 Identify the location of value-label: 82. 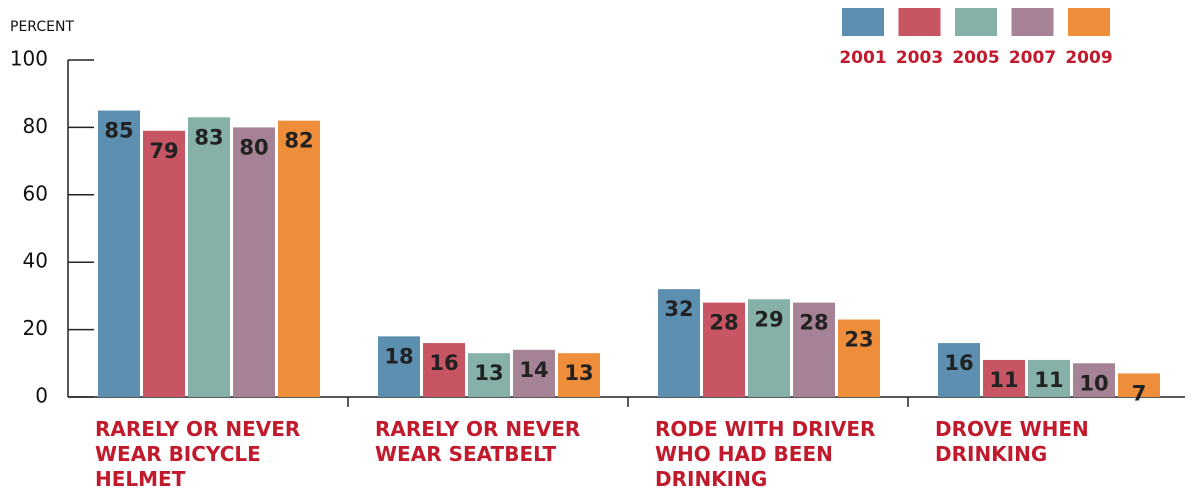
(298, 141).